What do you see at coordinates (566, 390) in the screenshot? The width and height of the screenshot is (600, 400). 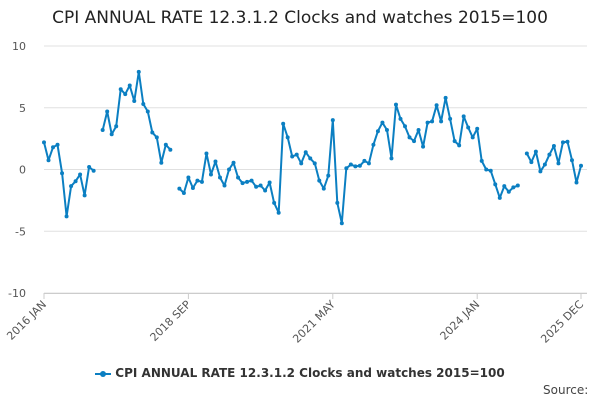 I see `source-label: Source:` at bounding box center [566, 390].